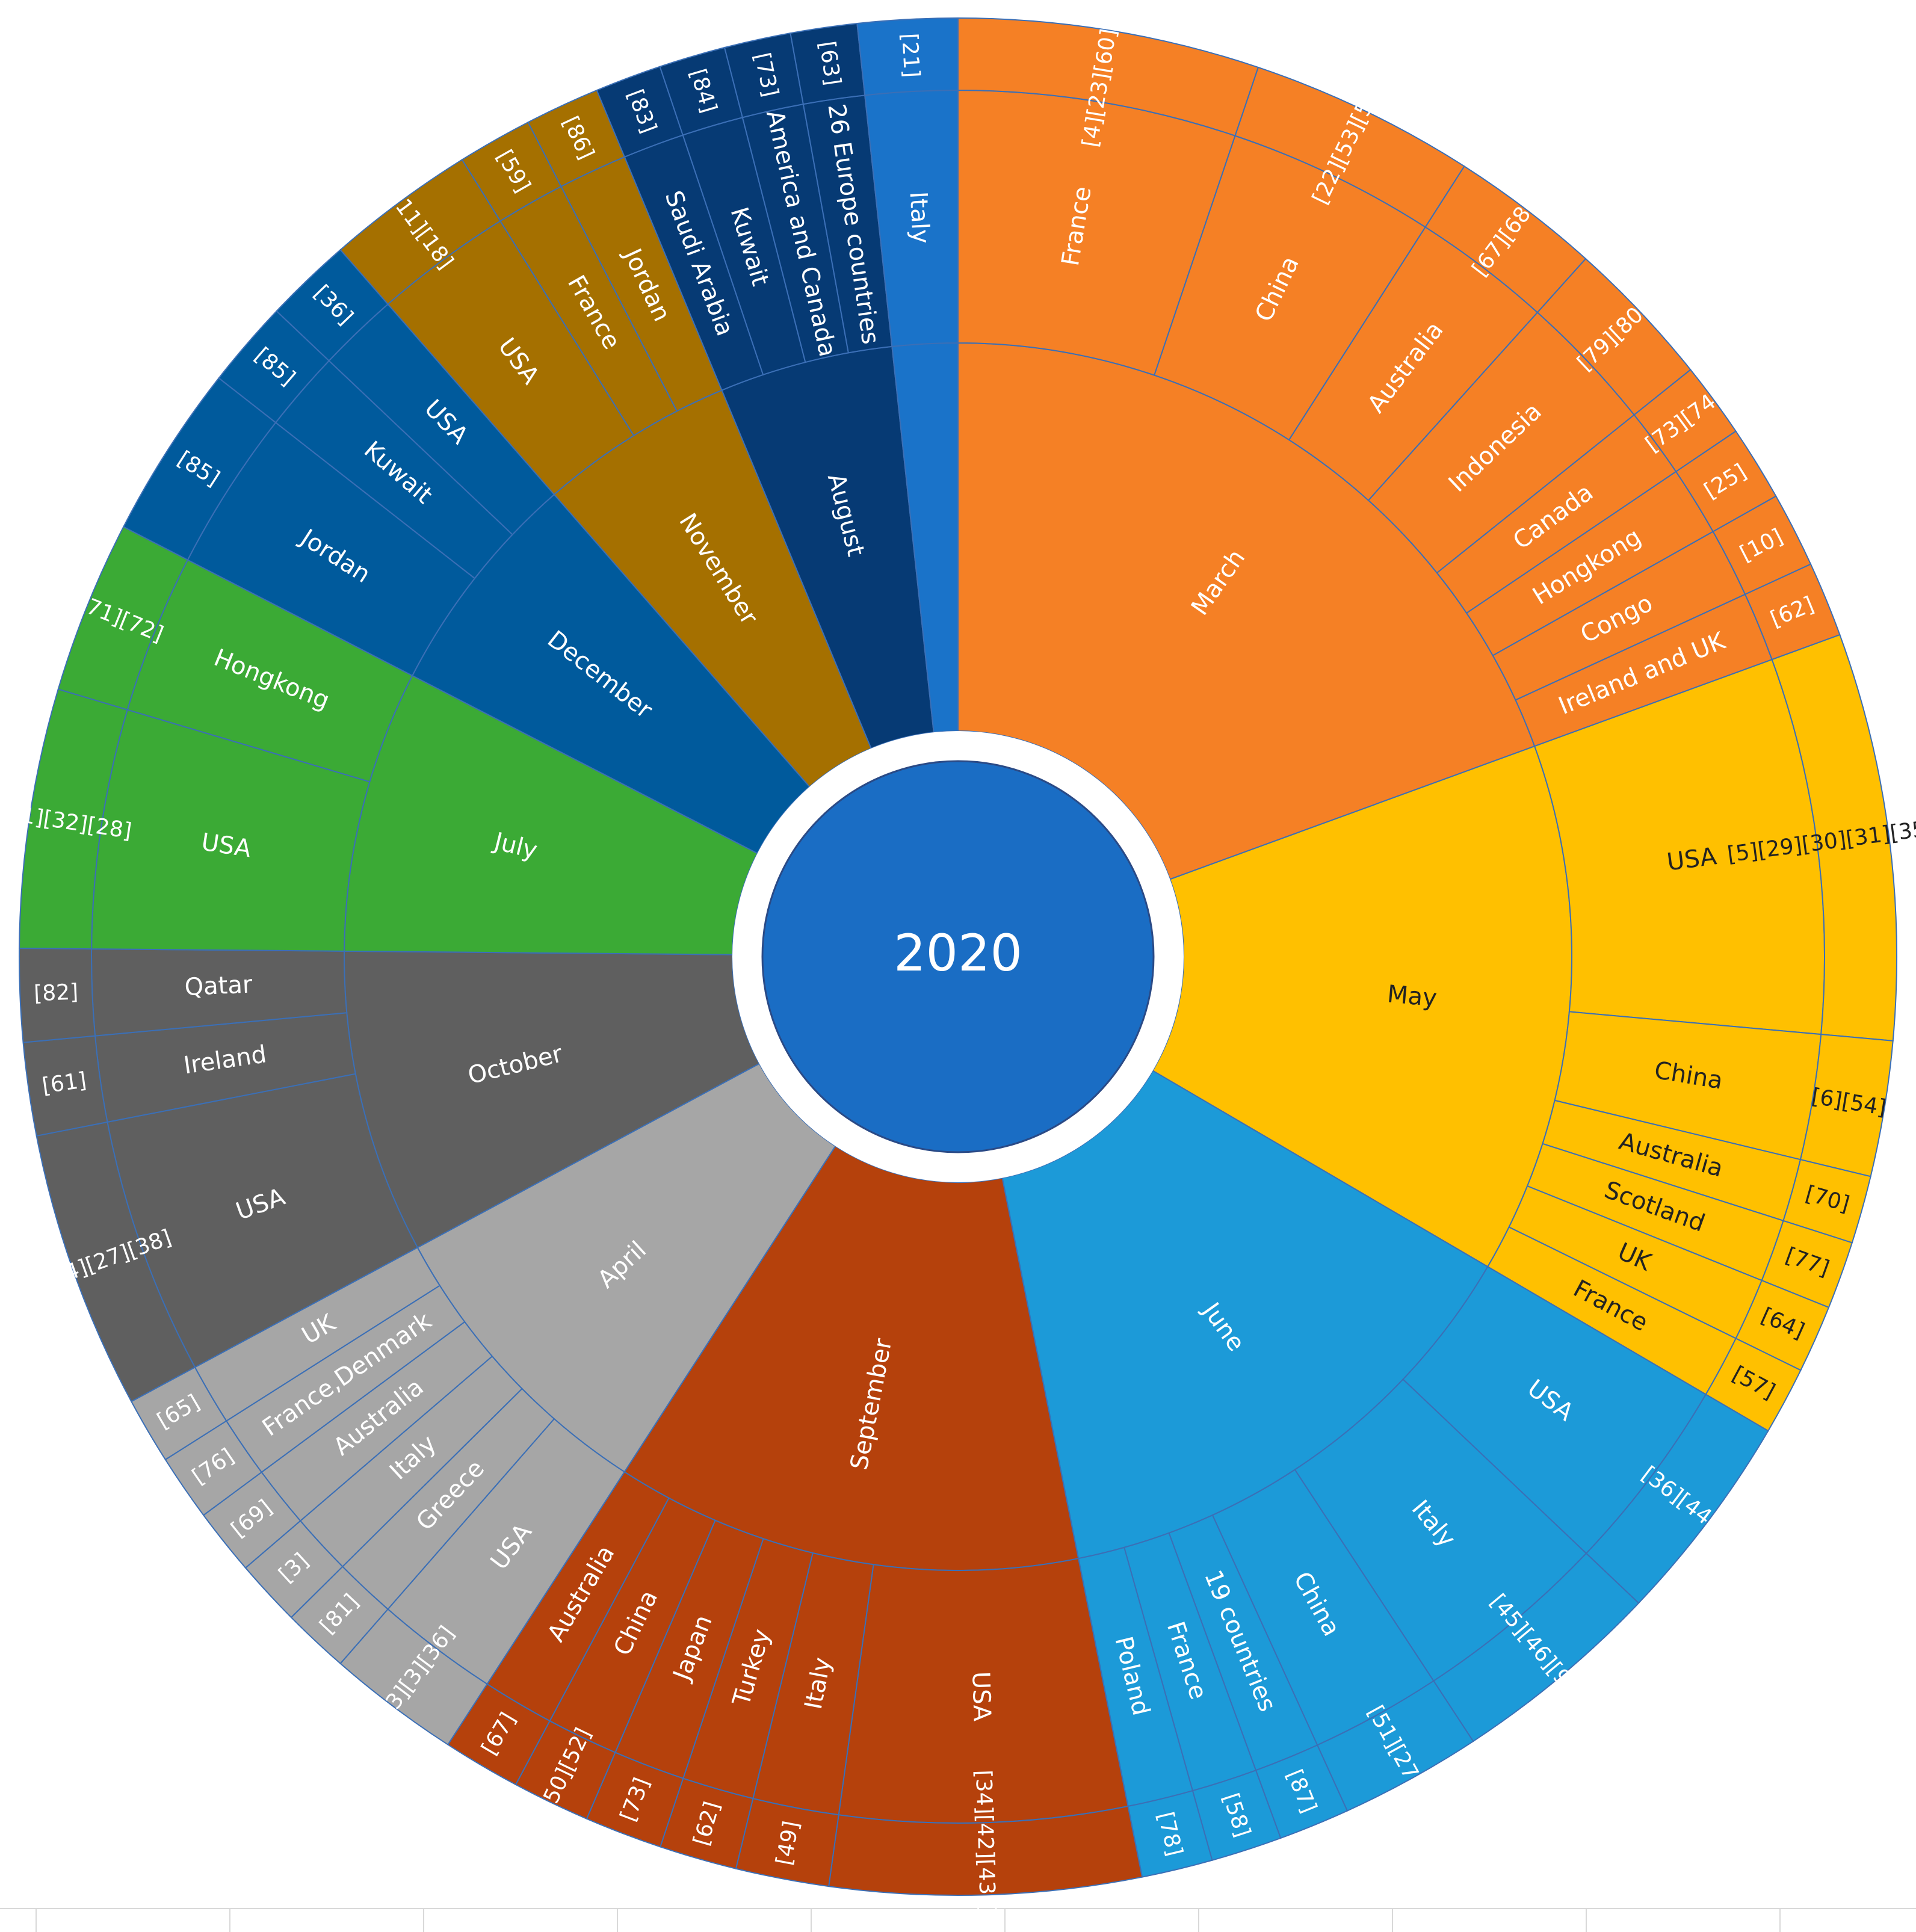  I want to click on ref-label-october-qatar: [82], so click(56, 993).